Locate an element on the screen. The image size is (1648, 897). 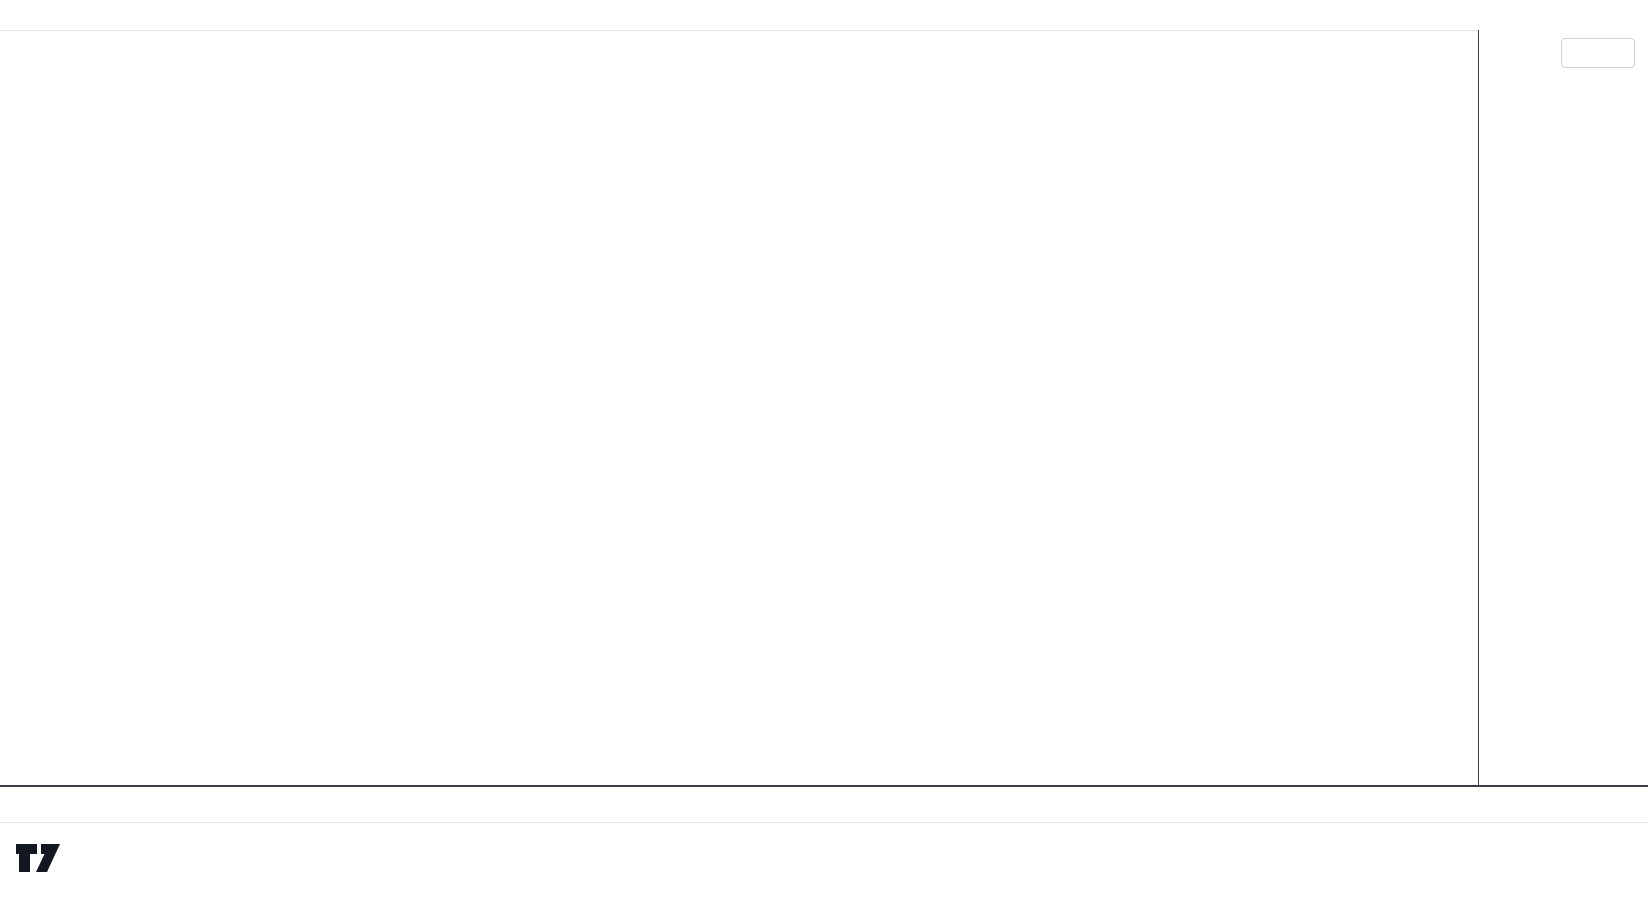
pane-top-border is located at coordinates (824, 30).